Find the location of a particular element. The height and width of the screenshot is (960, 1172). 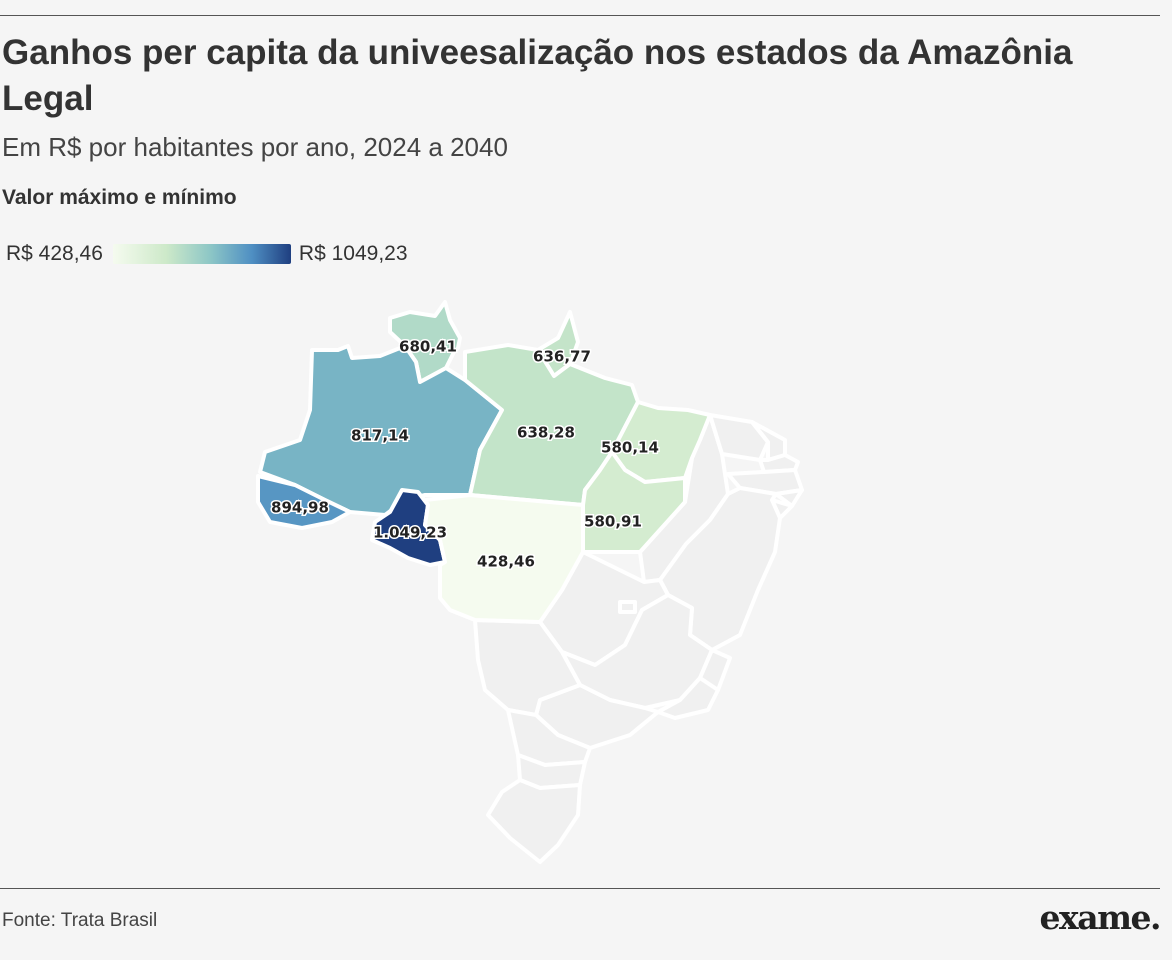

state-value-label-amazonas: 817,14 is located at coordinates (380, 436).